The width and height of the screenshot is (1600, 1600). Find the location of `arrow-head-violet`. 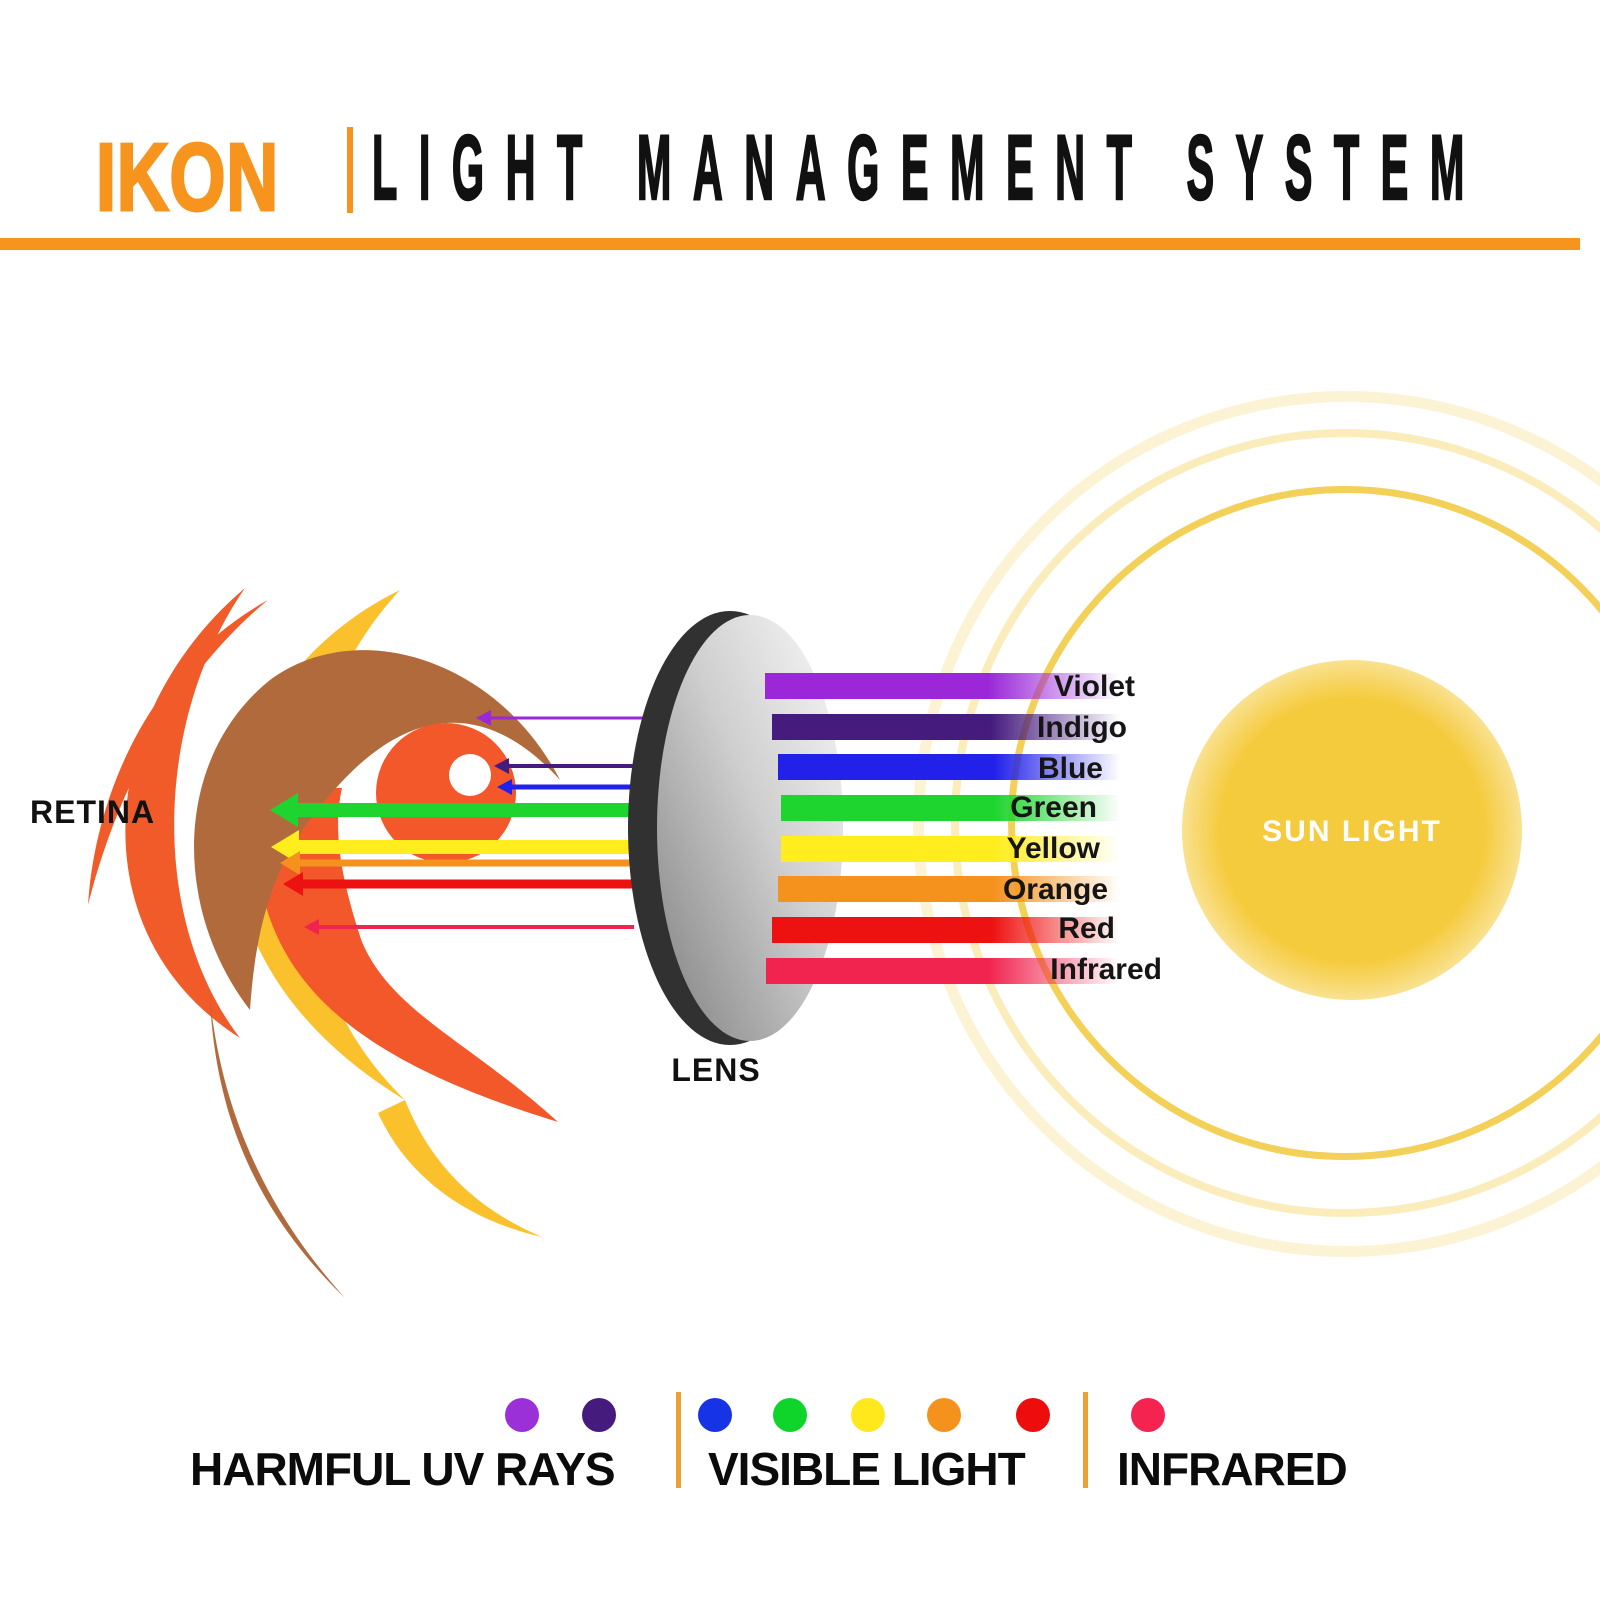

arrow-head-violet is located at coordinates (483, 718).